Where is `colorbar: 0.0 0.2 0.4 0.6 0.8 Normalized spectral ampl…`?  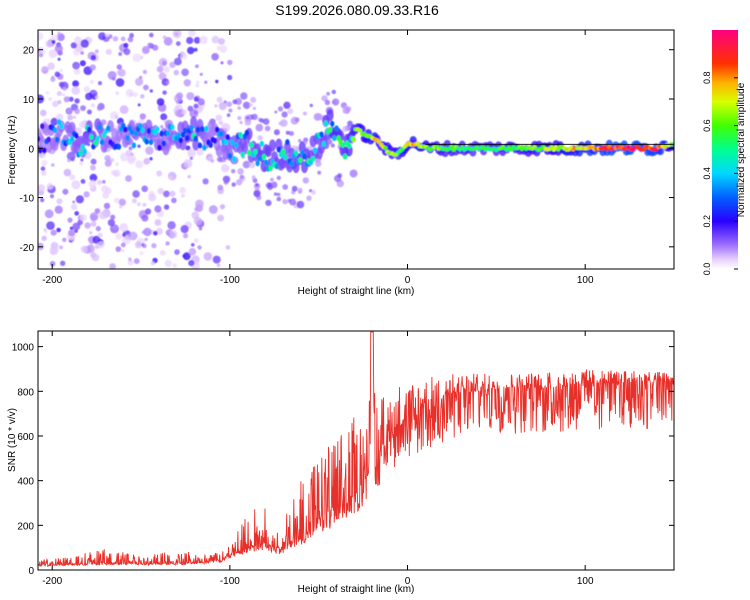 colorbar: 0.0 0.2 0.4 0.6 0.8 Normalized spectral ampl… is located at coordinates (724, 152).